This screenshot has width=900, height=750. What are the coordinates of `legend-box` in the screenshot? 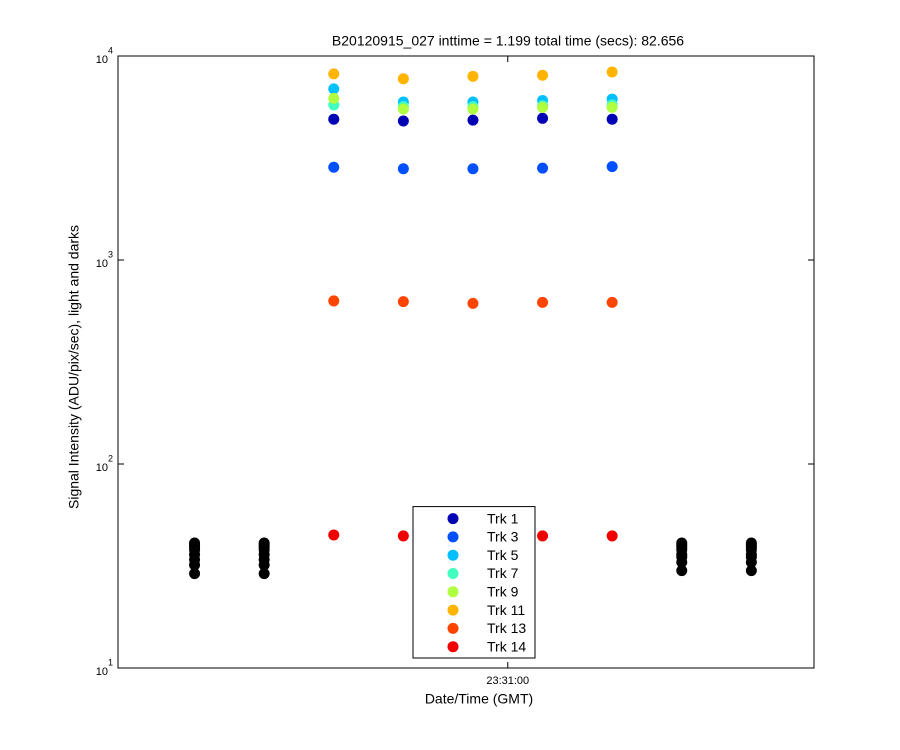 It's located at (474, 582).